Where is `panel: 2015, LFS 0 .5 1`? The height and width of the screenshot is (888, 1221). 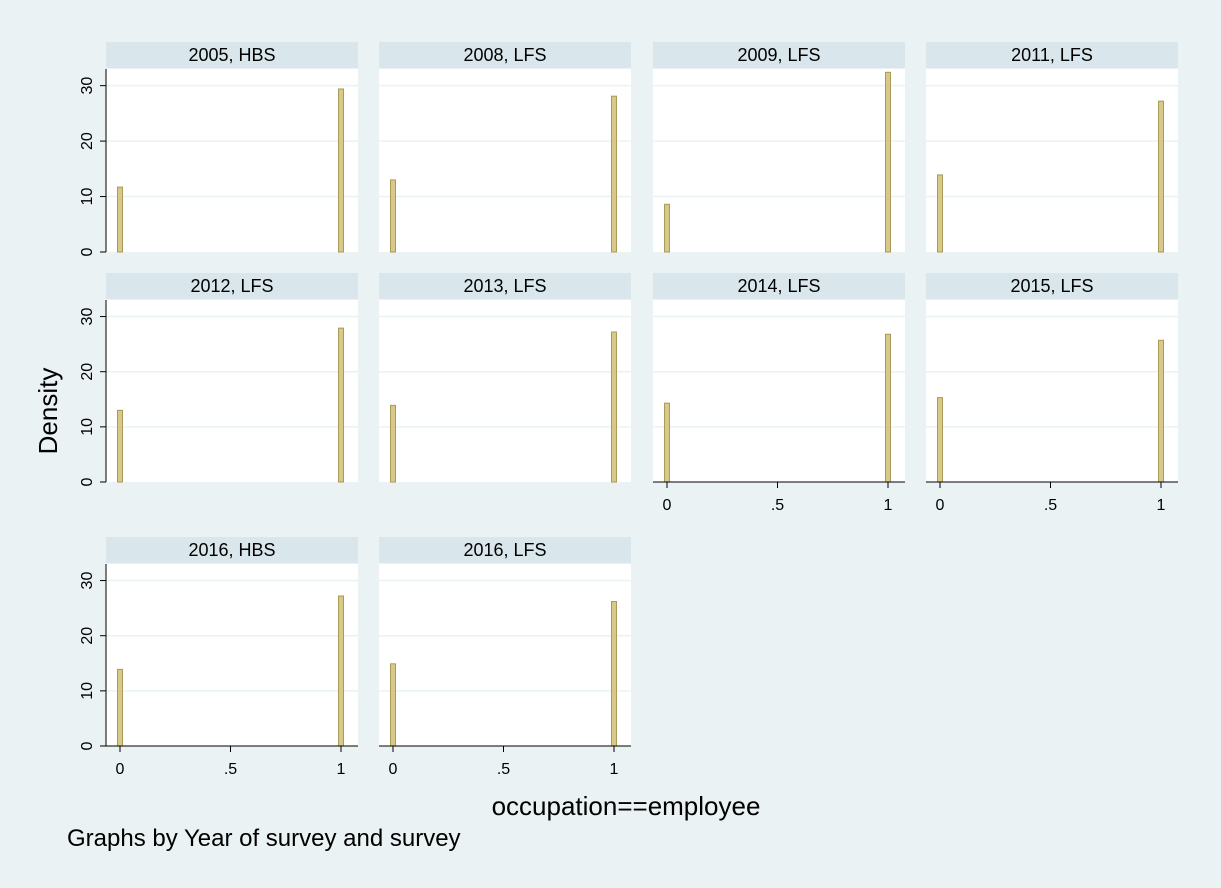
panel: 2015, LFS 0 .5 1 is located at coordinates (1052, 393).